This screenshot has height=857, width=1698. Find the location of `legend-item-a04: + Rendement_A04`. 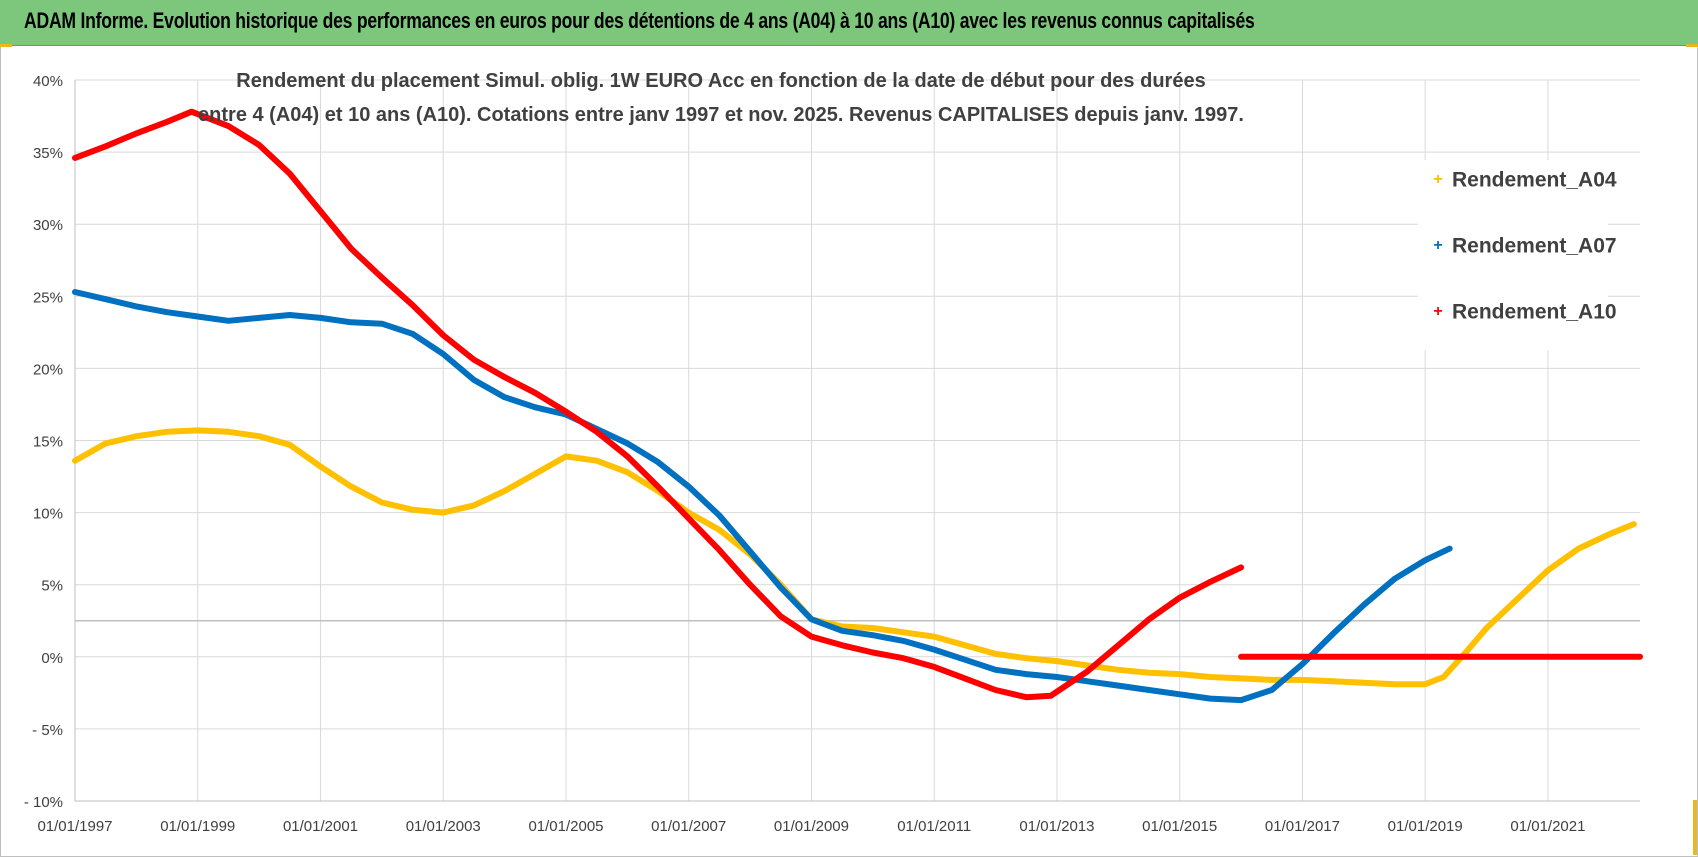

legend-item-a04: + Rendement_A04 is located at coordinates (1523, 183).